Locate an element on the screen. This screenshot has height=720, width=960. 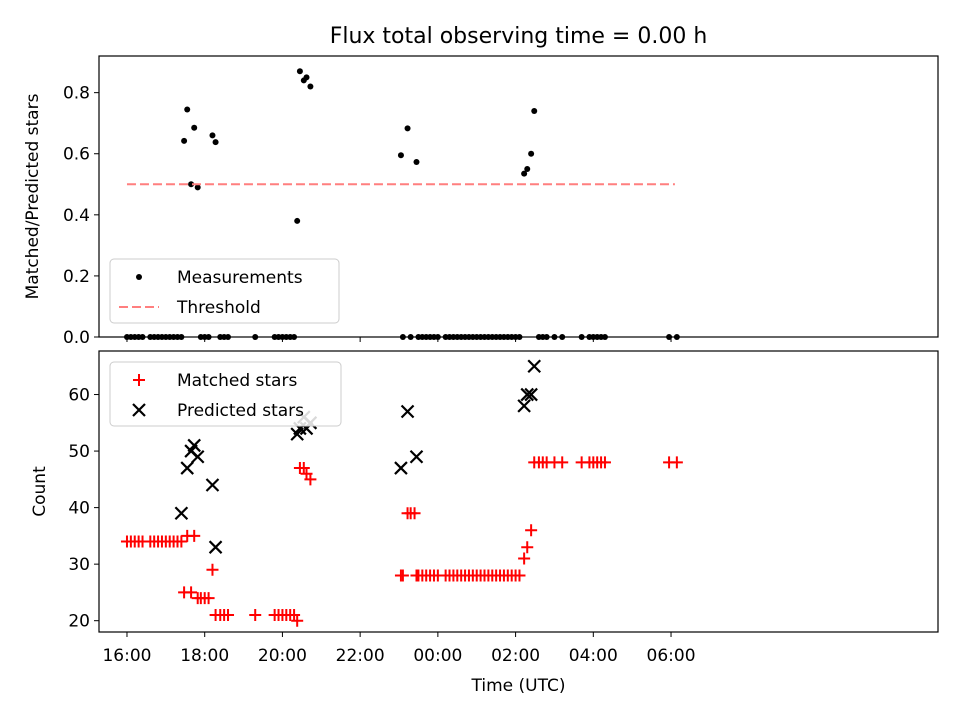
y-tick-label: 0.0 is located at coordinates (76, 338).